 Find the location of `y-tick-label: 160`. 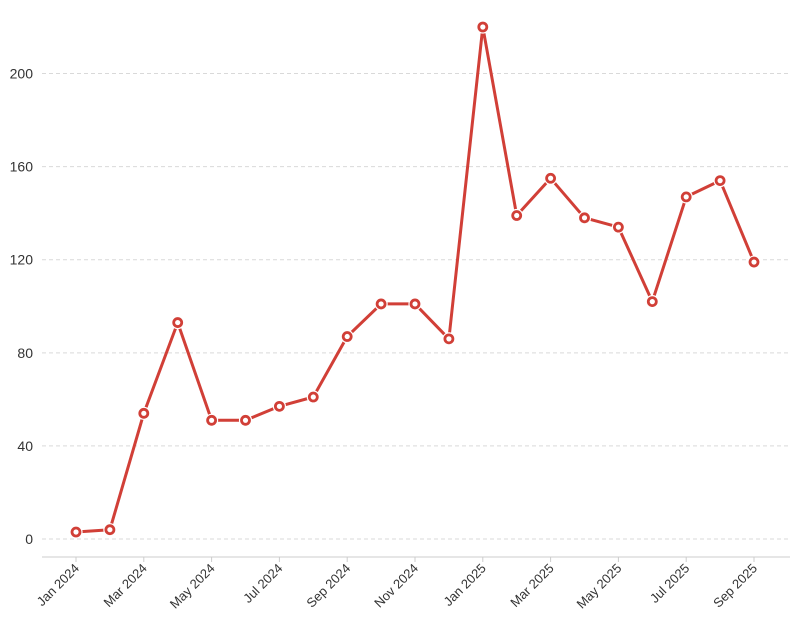

y-tick-label: 160 is located at coordinates (22, 167).